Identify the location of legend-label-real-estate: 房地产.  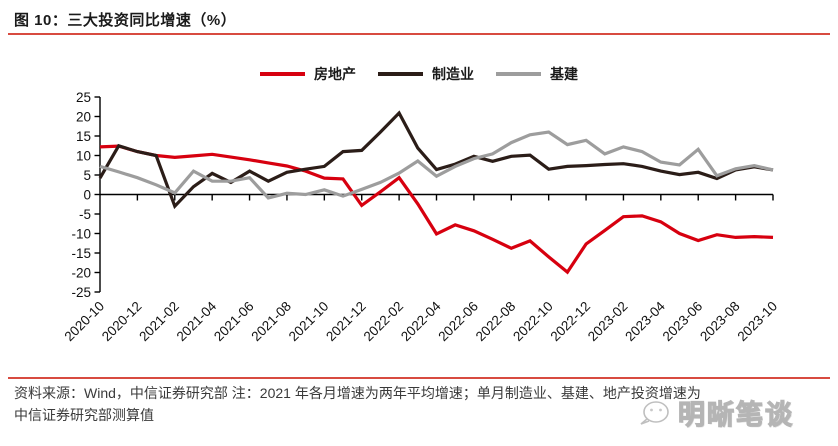
(335, 74).